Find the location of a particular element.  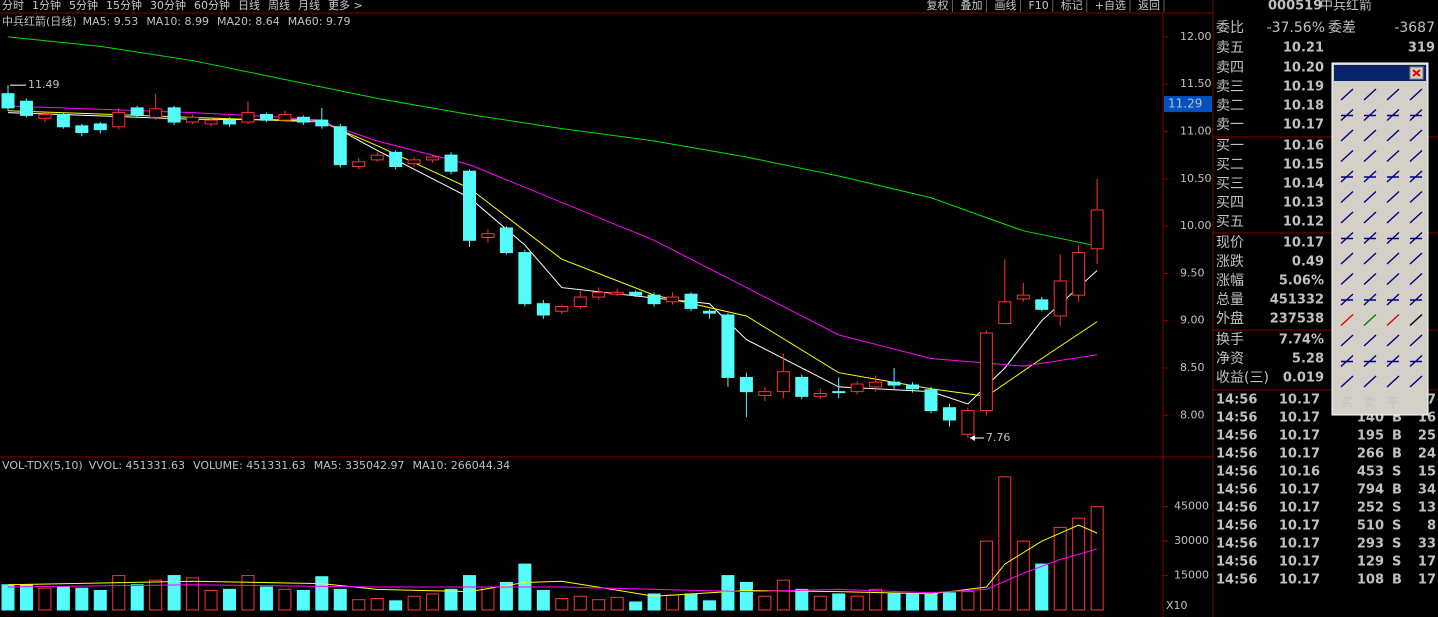

trade-volume: 510 is located at coordinates (1370, 526).